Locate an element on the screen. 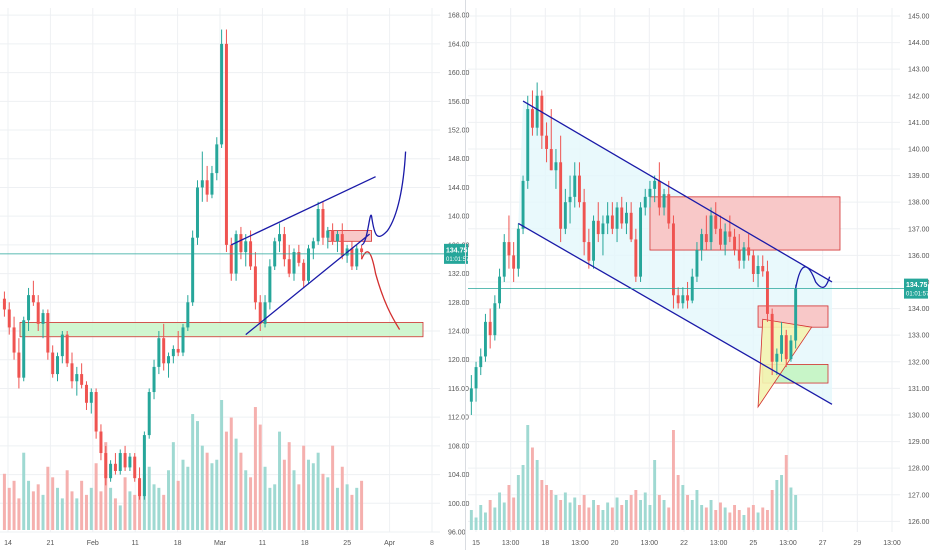 This screenshot has width=932, height=550. x-tick-label: Feb is located at coordinates (93, 543).